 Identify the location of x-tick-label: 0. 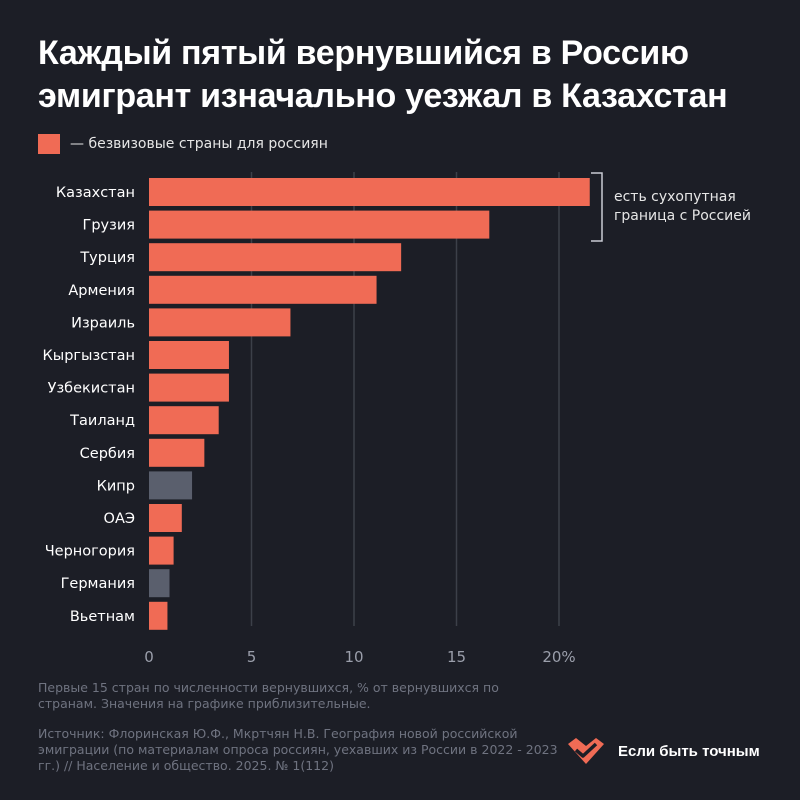
(149, 657).